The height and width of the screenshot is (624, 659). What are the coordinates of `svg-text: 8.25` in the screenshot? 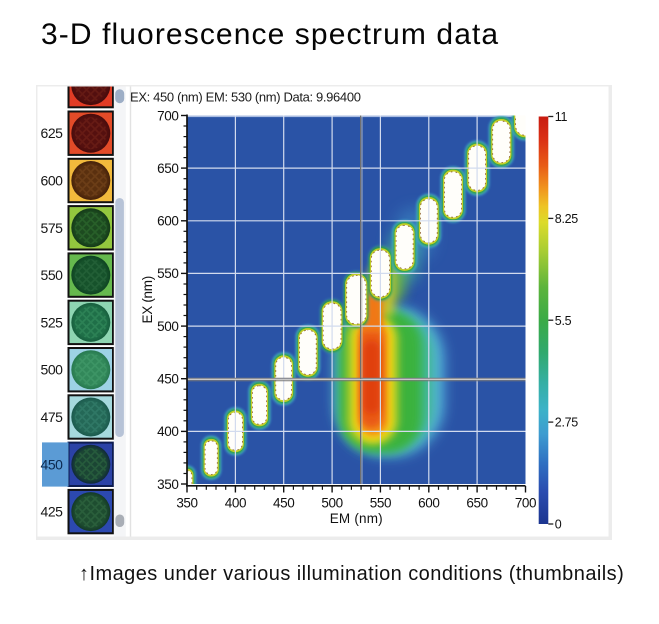 It's located at (566, 219).